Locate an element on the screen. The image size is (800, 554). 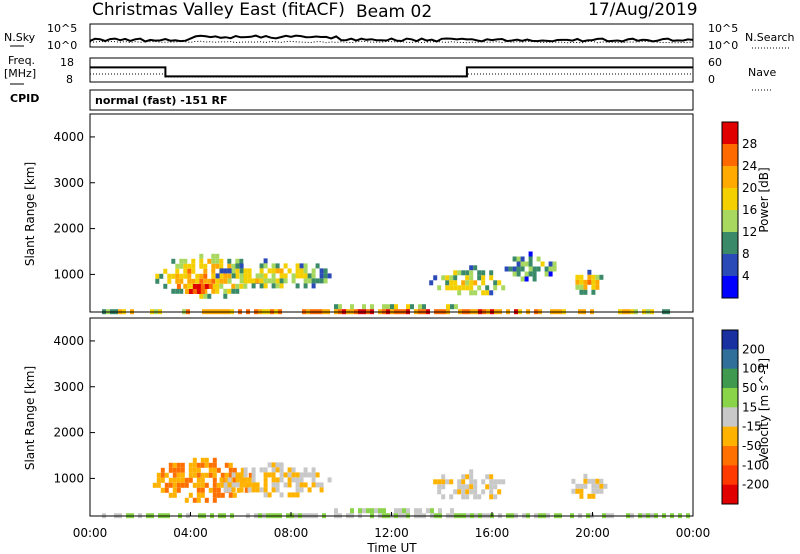
x-tick-label: 00:00 is located at coordinates (693, 533).